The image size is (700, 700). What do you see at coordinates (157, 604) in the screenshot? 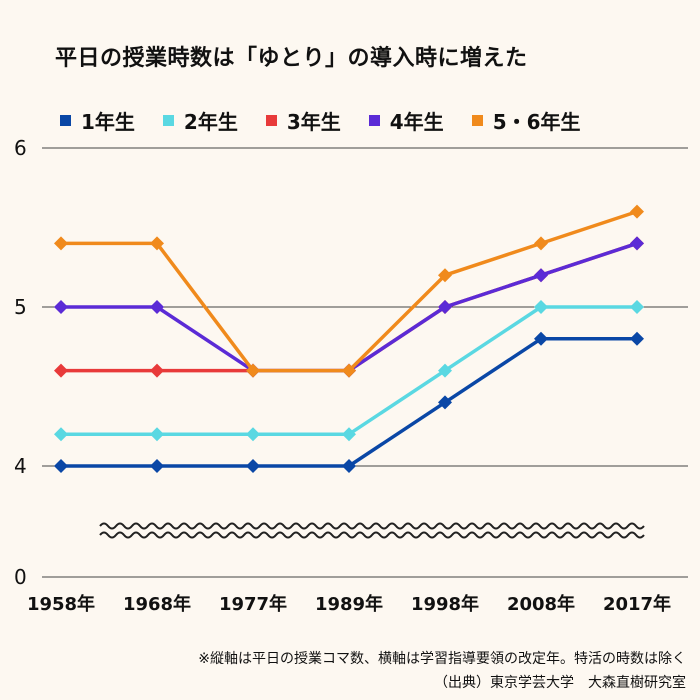
I see `x-tick-label: 1968年` at bounding box center [157, 604].